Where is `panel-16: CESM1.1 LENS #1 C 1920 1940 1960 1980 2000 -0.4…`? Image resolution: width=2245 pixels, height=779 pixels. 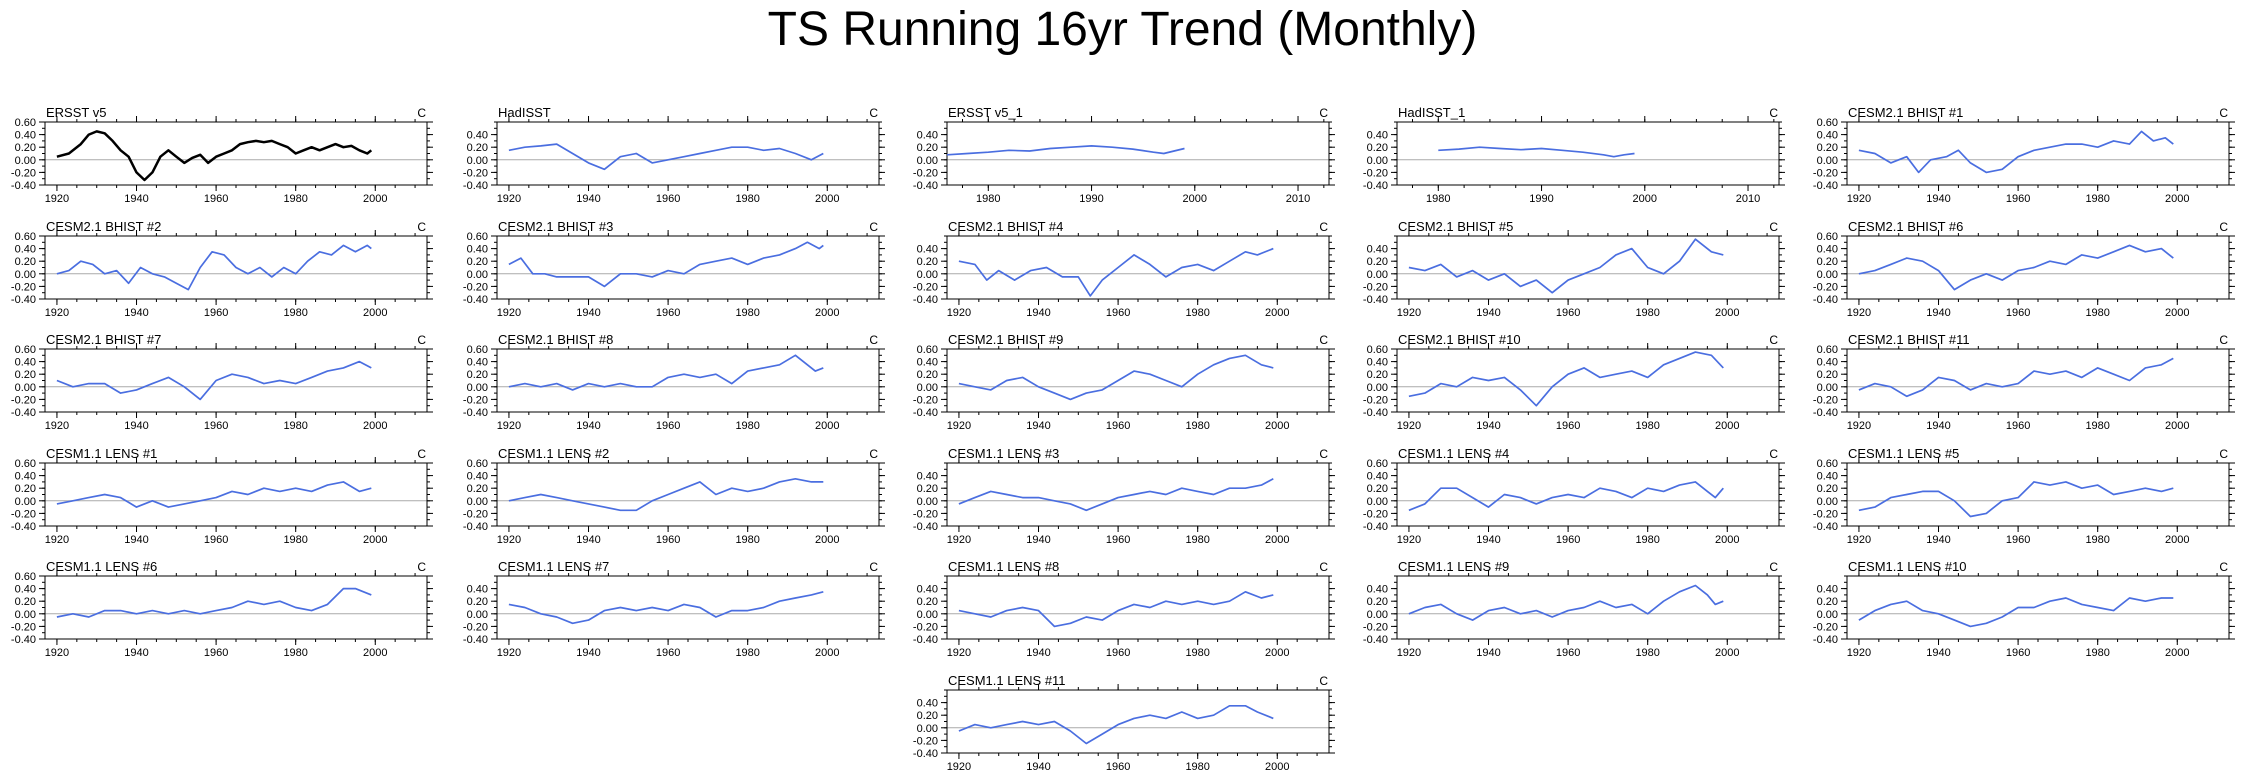
panel-16: CESM1.1 LENS #1 C 1920 1940 1960 1980 2000 -0.4… is located at coordinates (222, 496).